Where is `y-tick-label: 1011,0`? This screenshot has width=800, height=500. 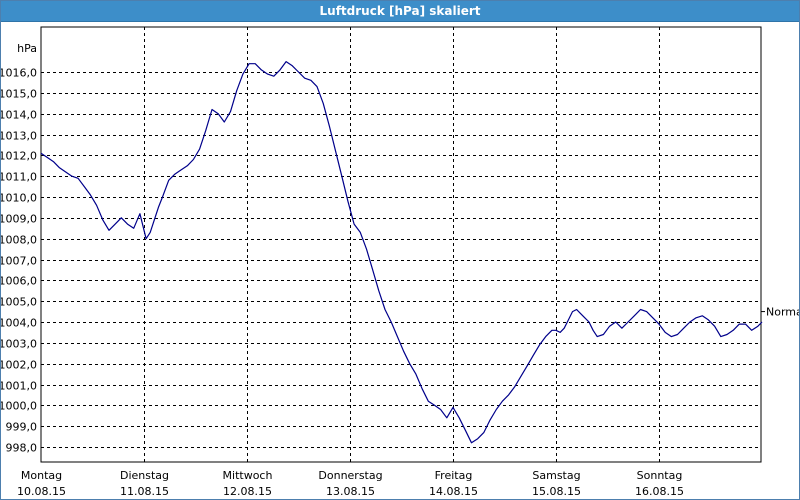 y-tick-label: 1011,0 is located at coordinates (19, 177).